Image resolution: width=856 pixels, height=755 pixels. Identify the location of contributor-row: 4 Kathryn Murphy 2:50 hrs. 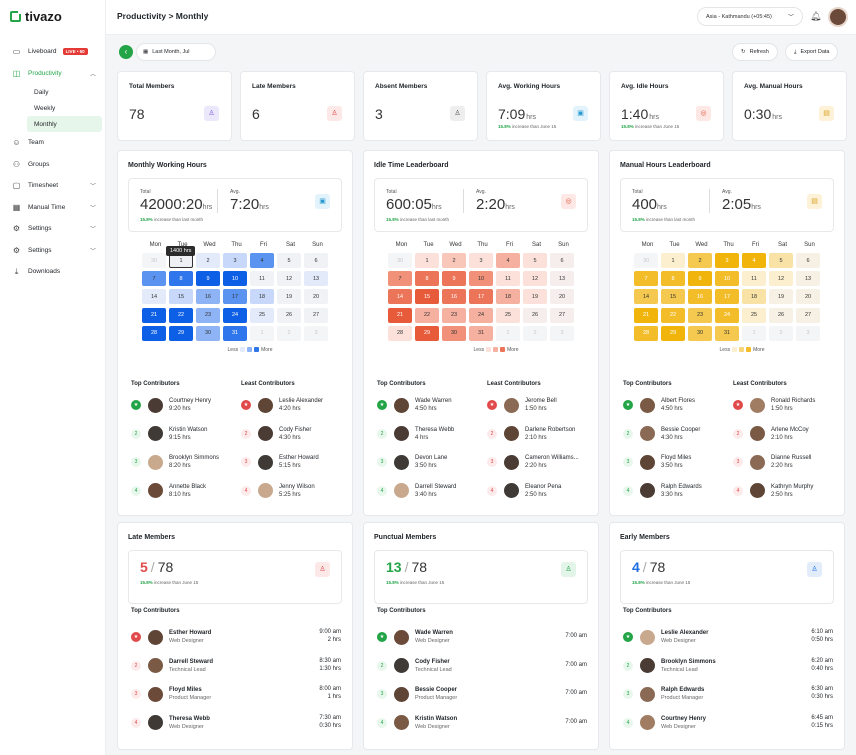
(773, 491).